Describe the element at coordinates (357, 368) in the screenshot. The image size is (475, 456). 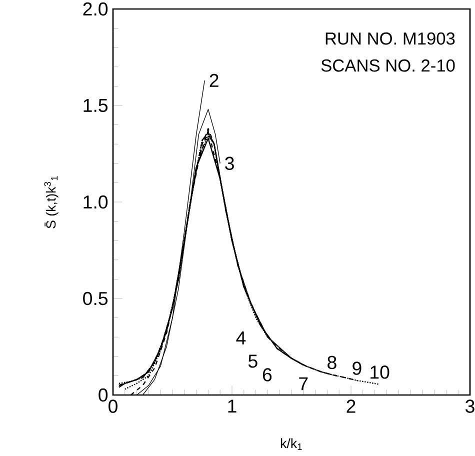
I see `series-label: 9` at that location.